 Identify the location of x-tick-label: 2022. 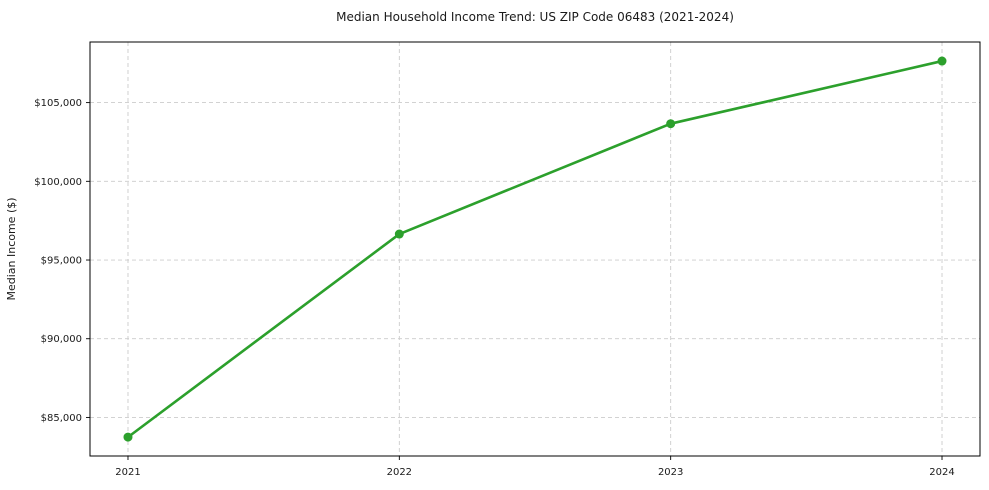
(399, 472).